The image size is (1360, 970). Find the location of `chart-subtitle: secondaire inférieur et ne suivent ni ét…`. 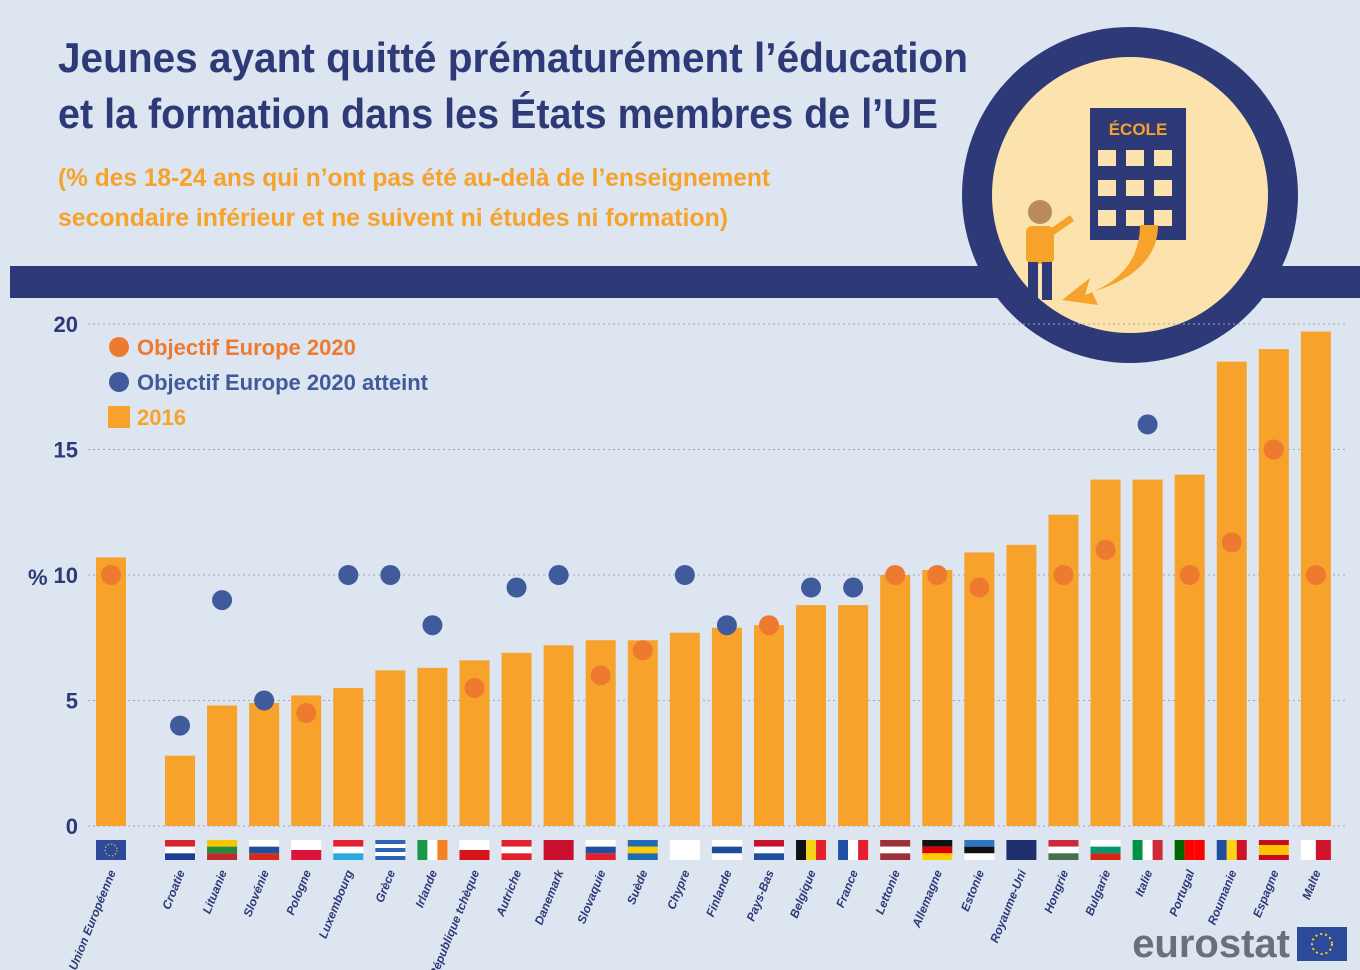

chart-subtitle: secondaire inférieur et ne suivent ni ét… is located at coordinates (393, 218).